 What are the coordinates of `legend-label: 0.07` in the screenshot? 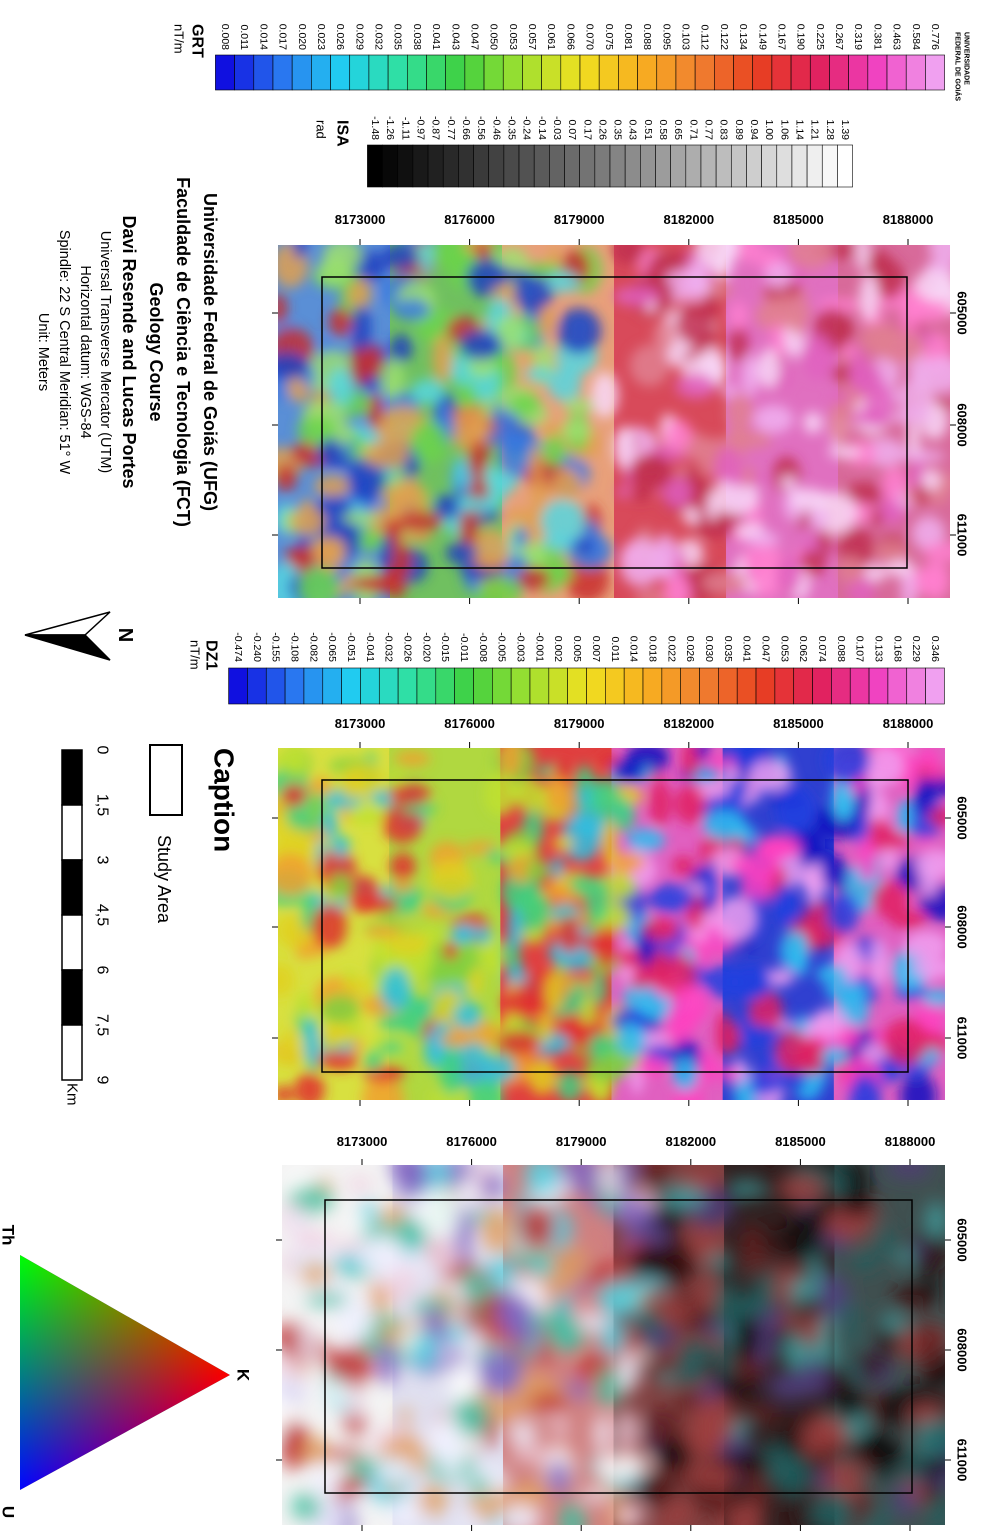 It's located at (572, 130).